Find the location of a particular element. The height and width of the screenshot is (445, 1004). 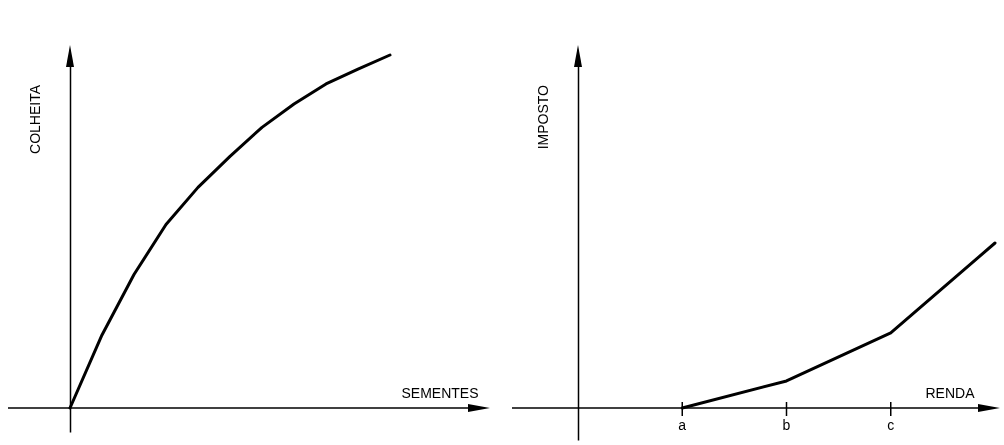

x-axis-title: RENDA is located at coordinates (950, 393).